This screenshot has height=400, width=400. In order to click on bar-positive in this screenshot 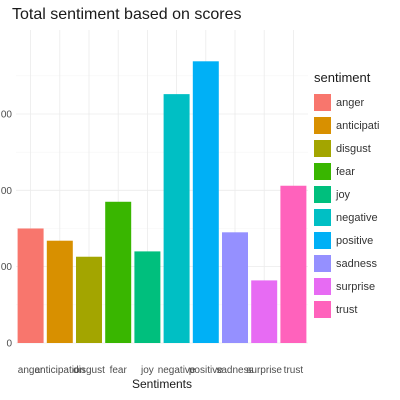, I will do `click(205, 202)`.